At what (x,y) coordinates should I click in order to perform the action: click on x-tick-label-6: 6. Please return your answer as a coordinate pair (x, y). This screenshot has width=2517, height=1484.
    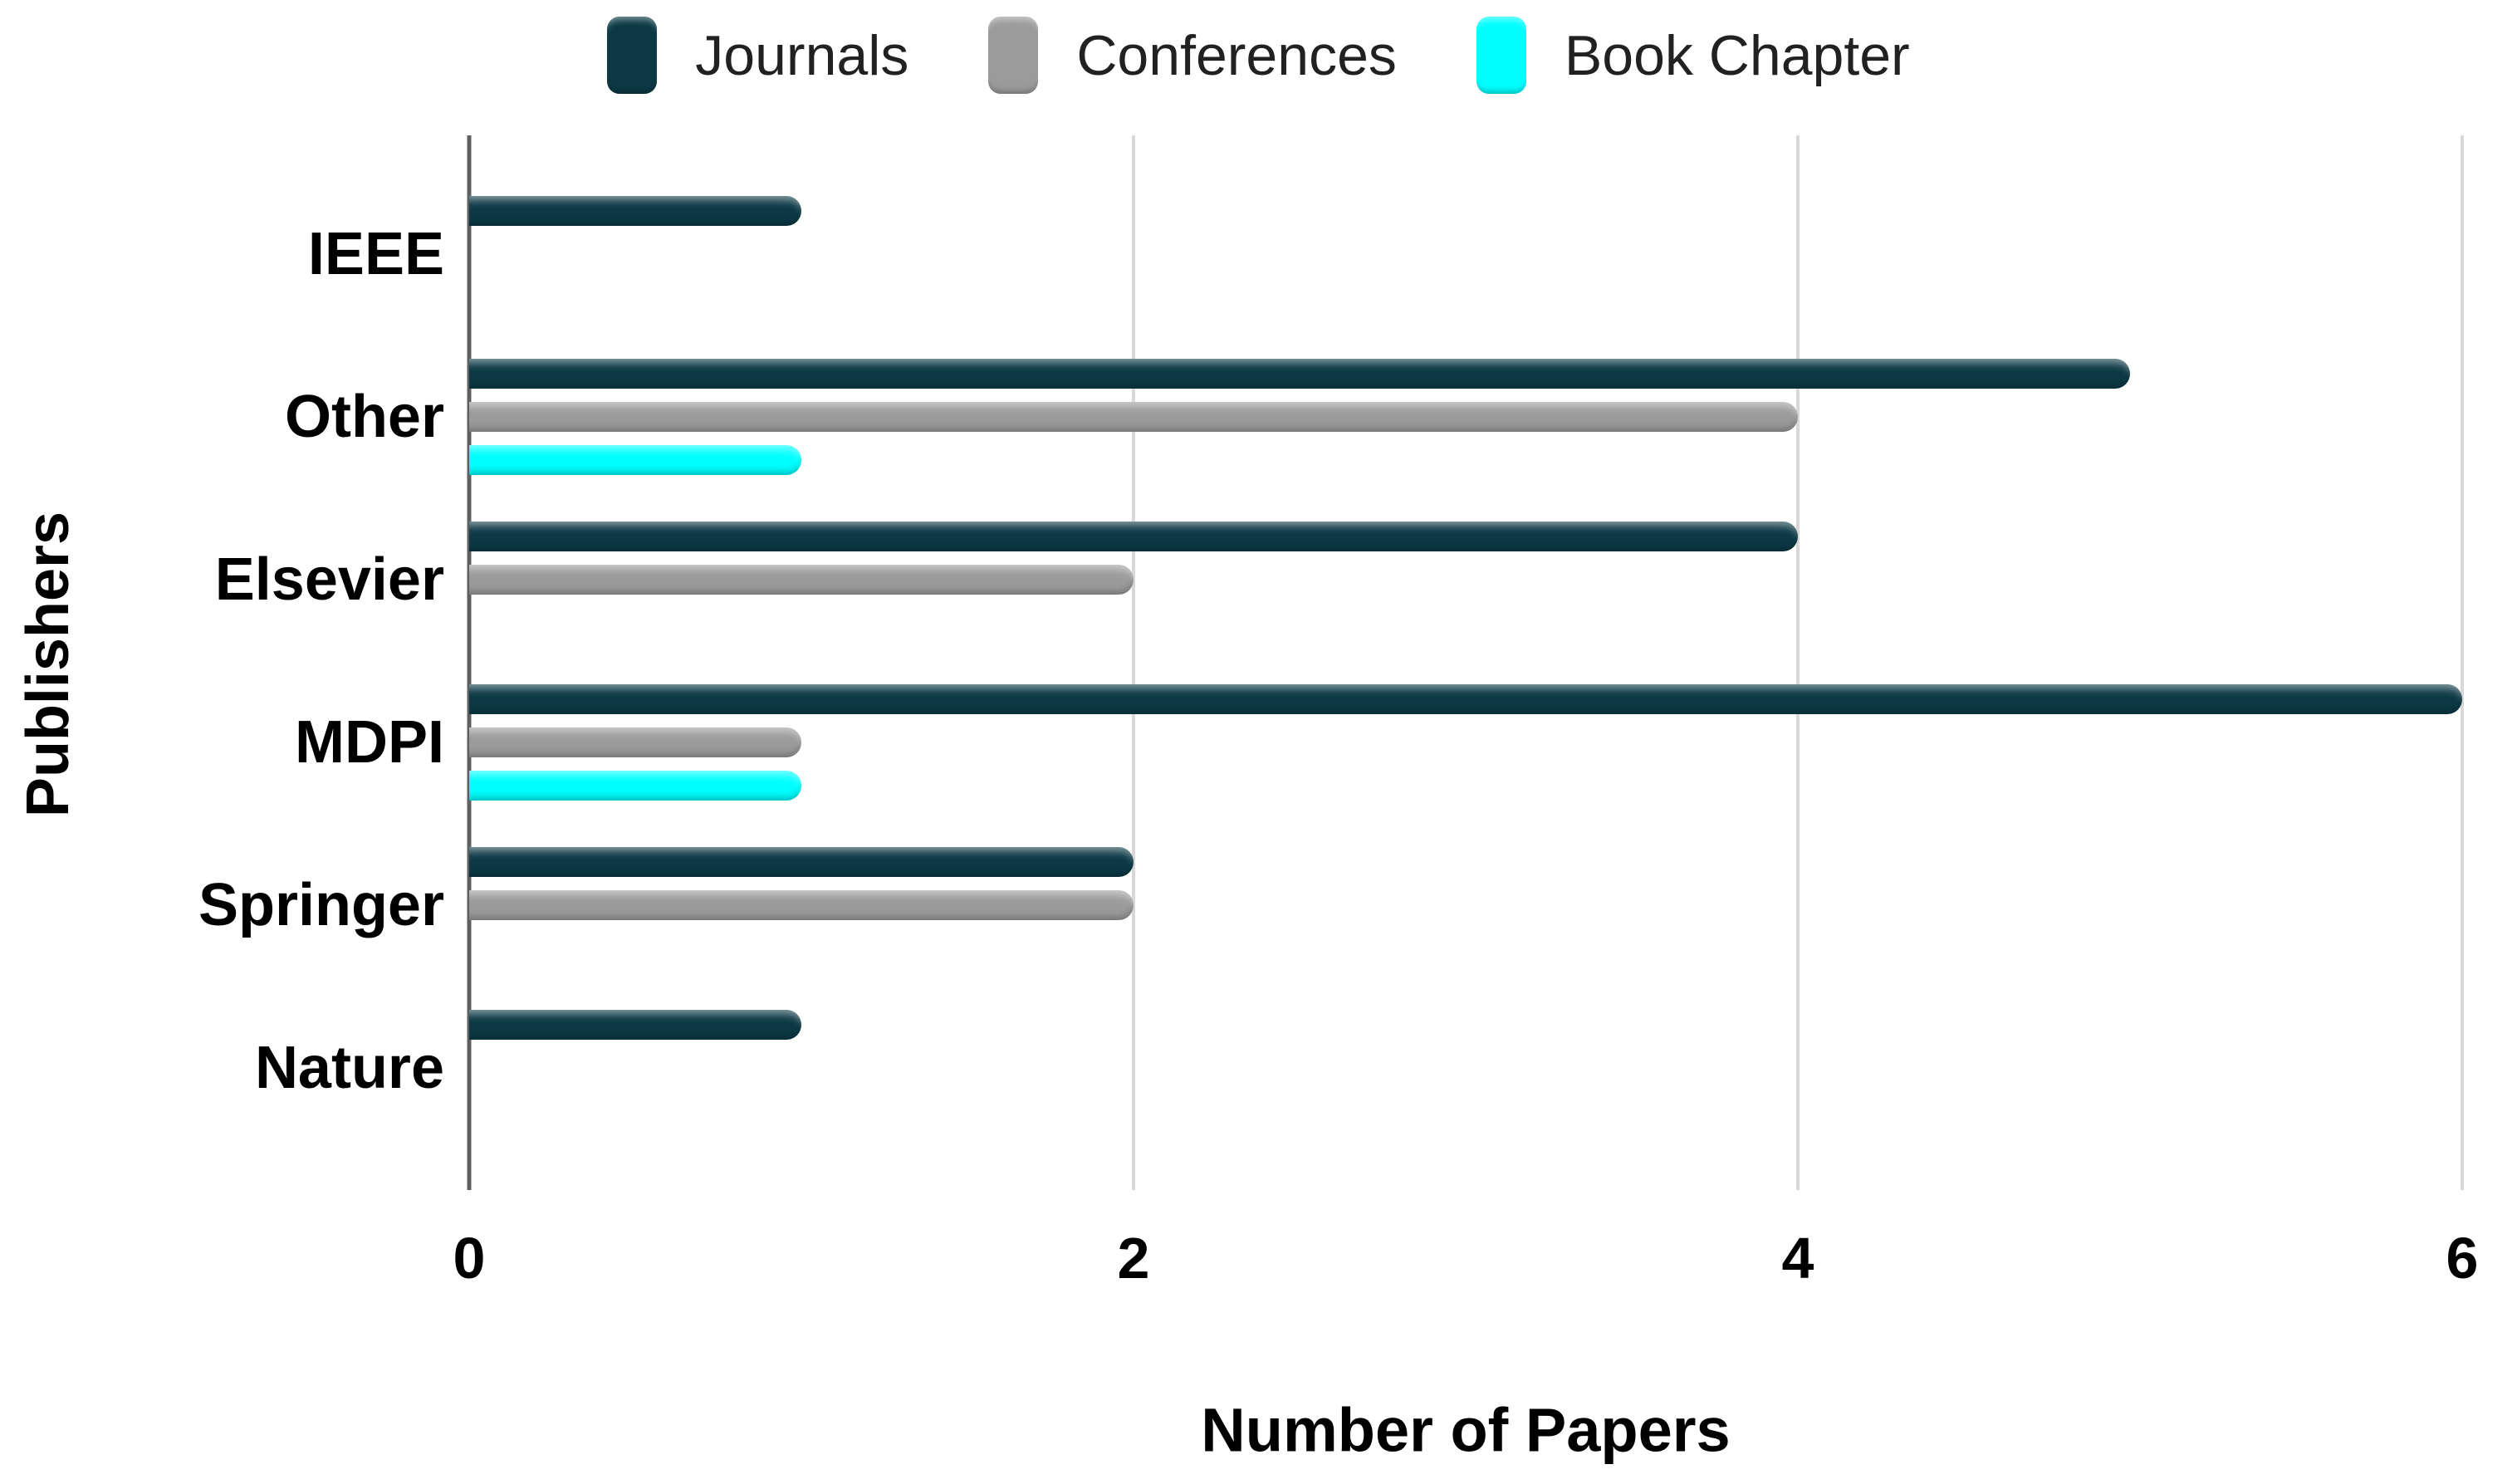
    Looking at the image, I should click on (2462, 1258).